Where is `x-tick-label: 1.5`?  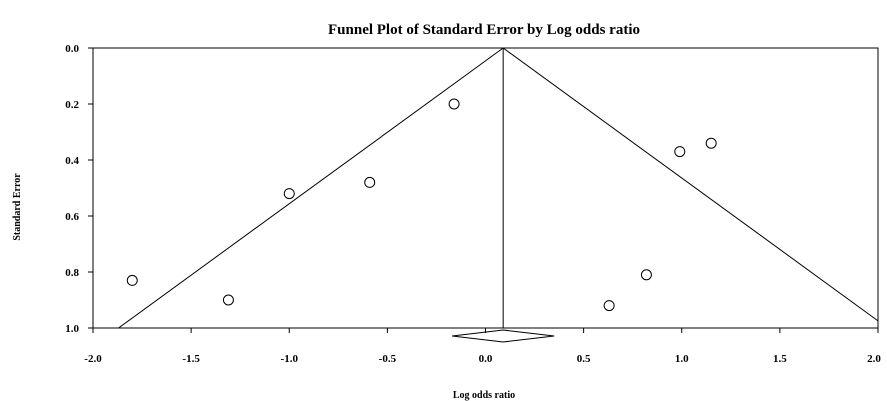 x-tick-label: 1.5 is located at coordinates (780, 359).